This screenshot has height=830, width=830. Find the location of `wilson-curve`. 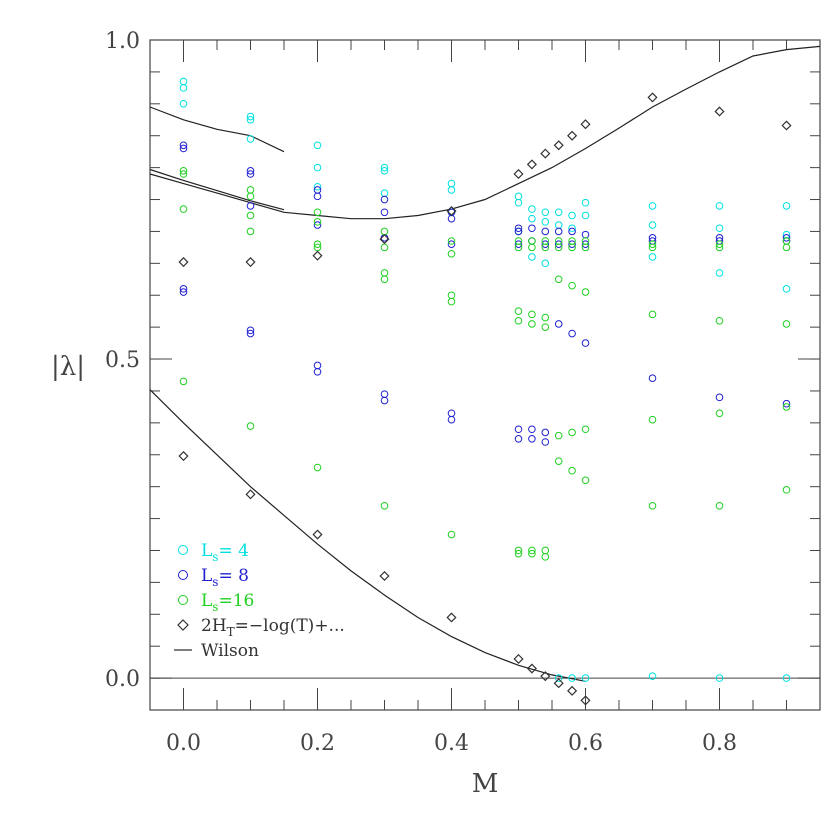

wilson-curve is located at coordinates (217, 129).